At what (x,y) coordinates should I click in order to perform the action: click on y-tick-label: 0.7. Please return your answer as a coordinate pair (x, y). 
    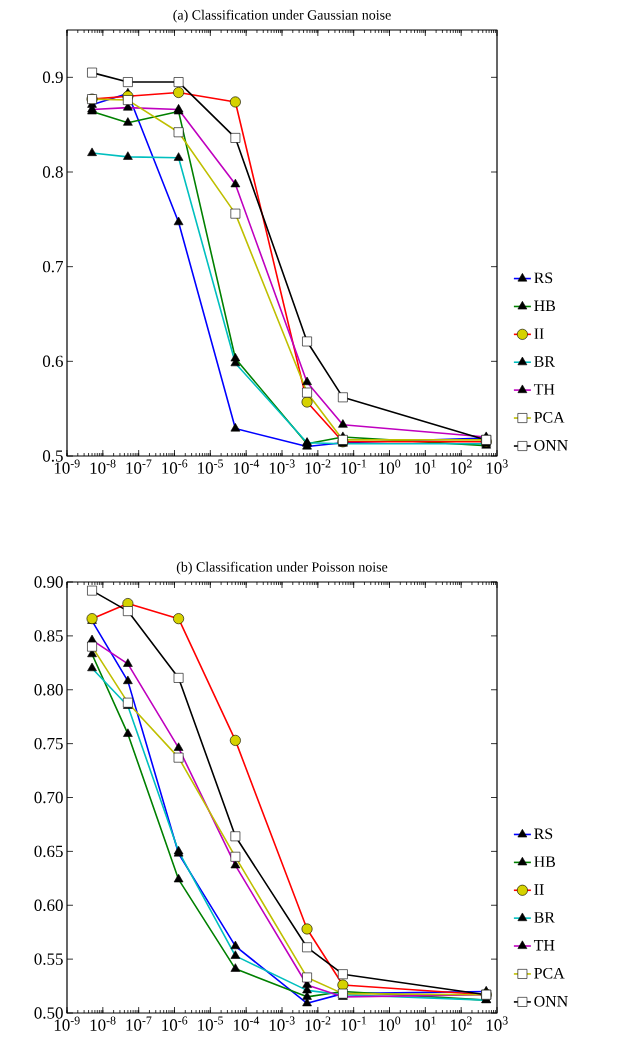
    Looking at the image, I should click on (52, 266).